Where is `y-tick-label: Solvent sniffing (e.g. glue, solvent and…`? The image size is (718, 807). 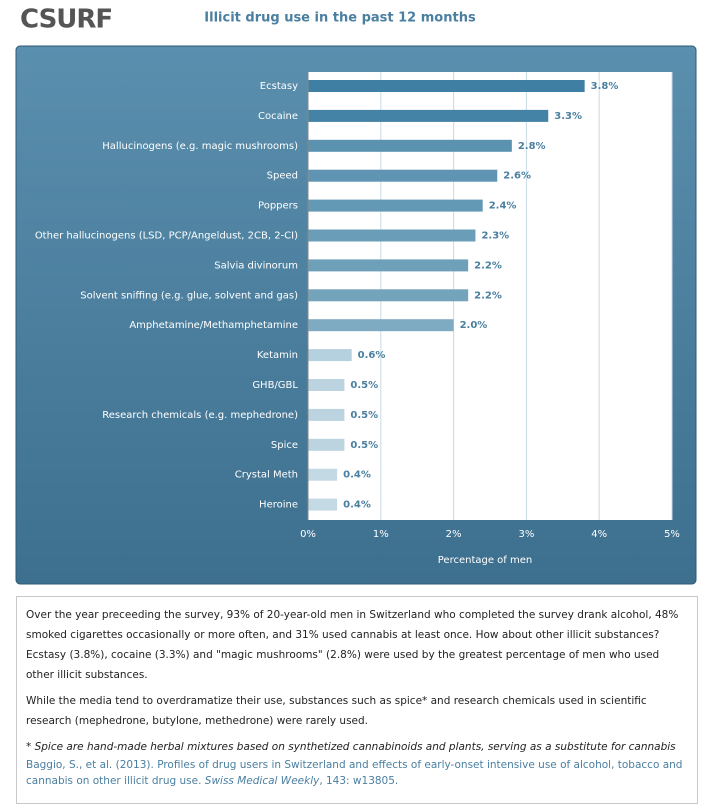
y-tick-label: Solvent sniffing (e.g. glue, solvent and… is located at coordinates (189, 295).